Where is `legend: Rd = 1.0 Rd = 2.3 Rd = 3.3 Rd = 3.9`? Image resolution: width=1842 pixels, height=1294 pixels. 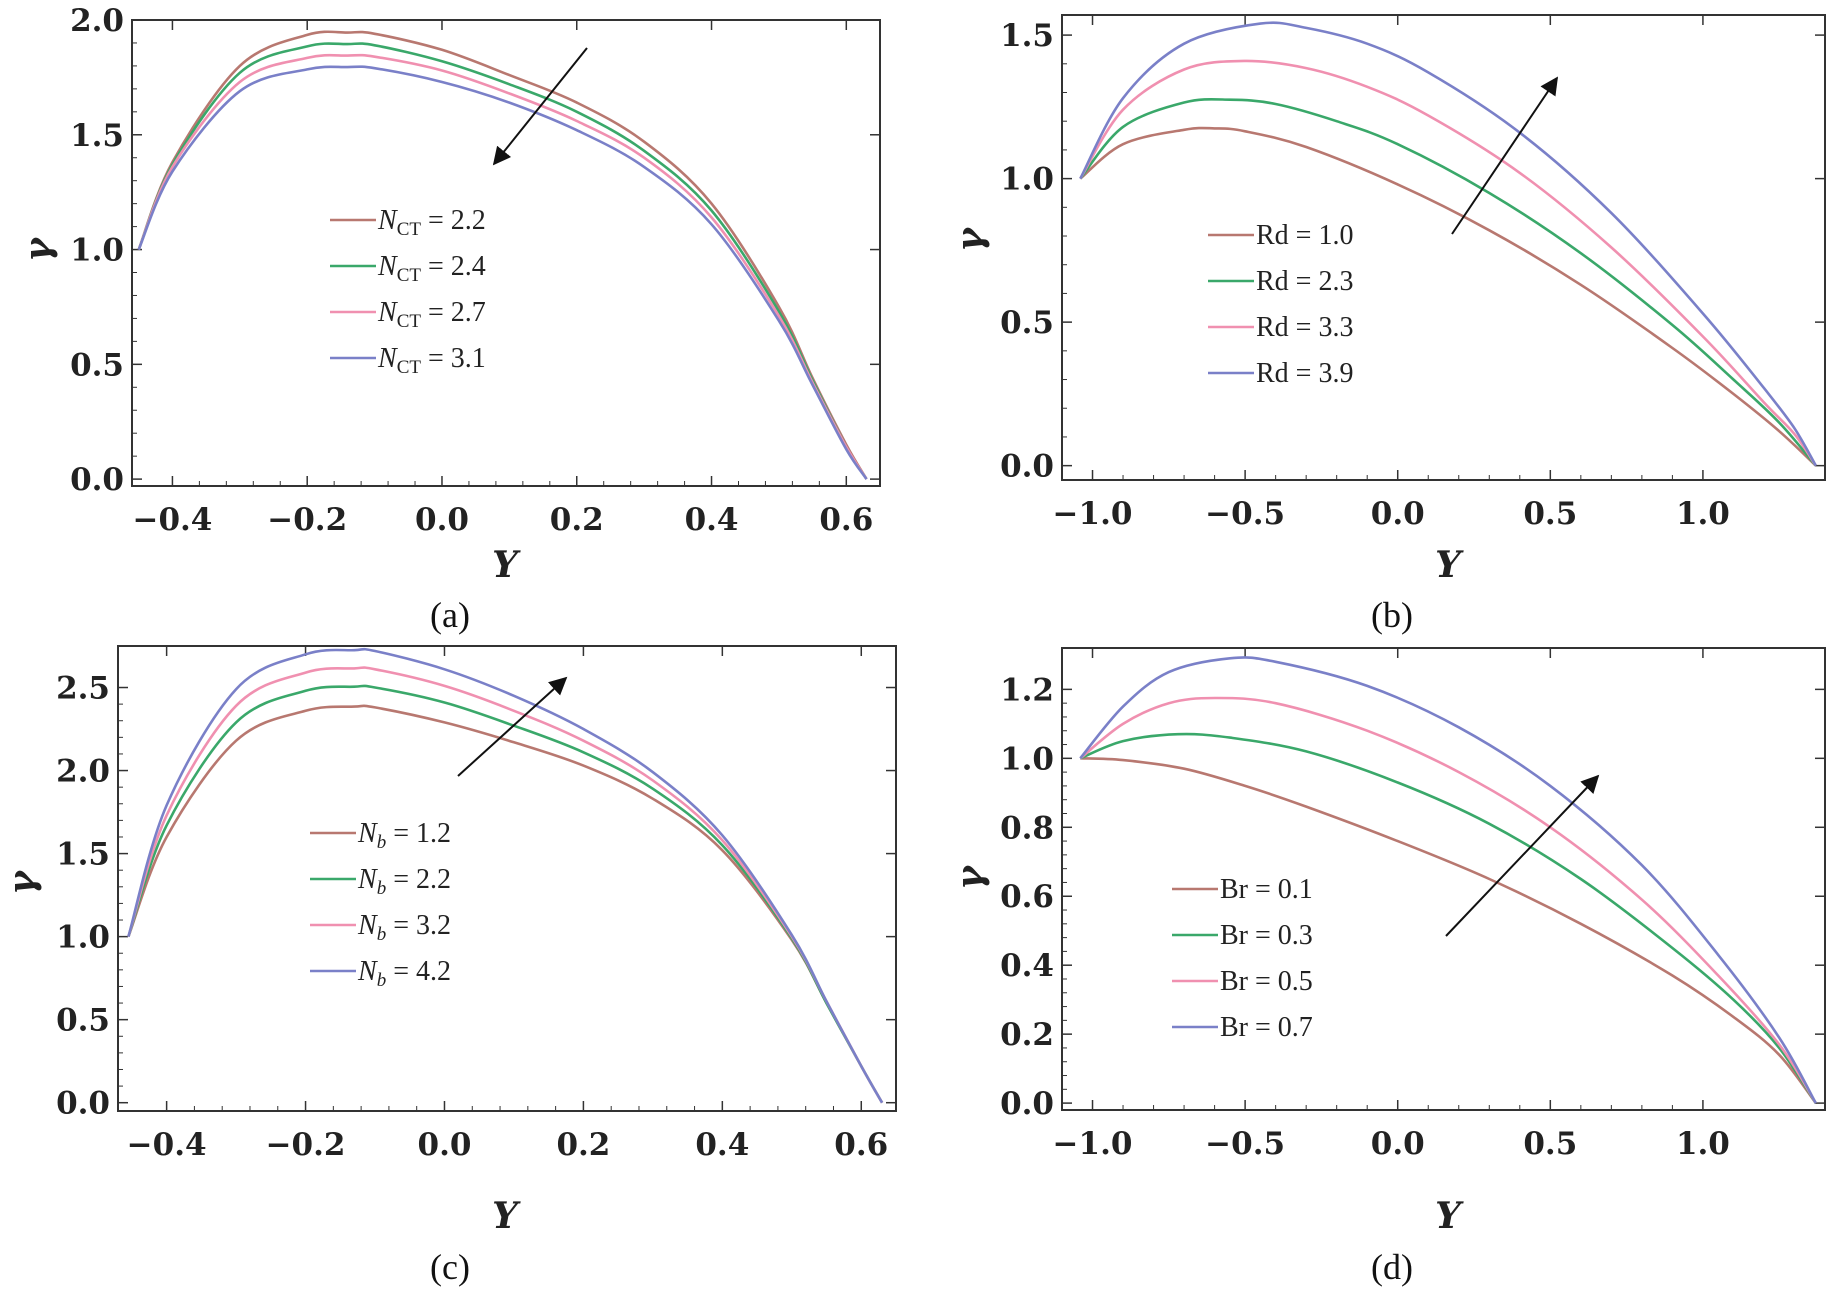 legend: Rd = 1.0 Rd = 2.3 Rd = 3.3 Rd = 3.9 is located at coordinates (1280, 304).